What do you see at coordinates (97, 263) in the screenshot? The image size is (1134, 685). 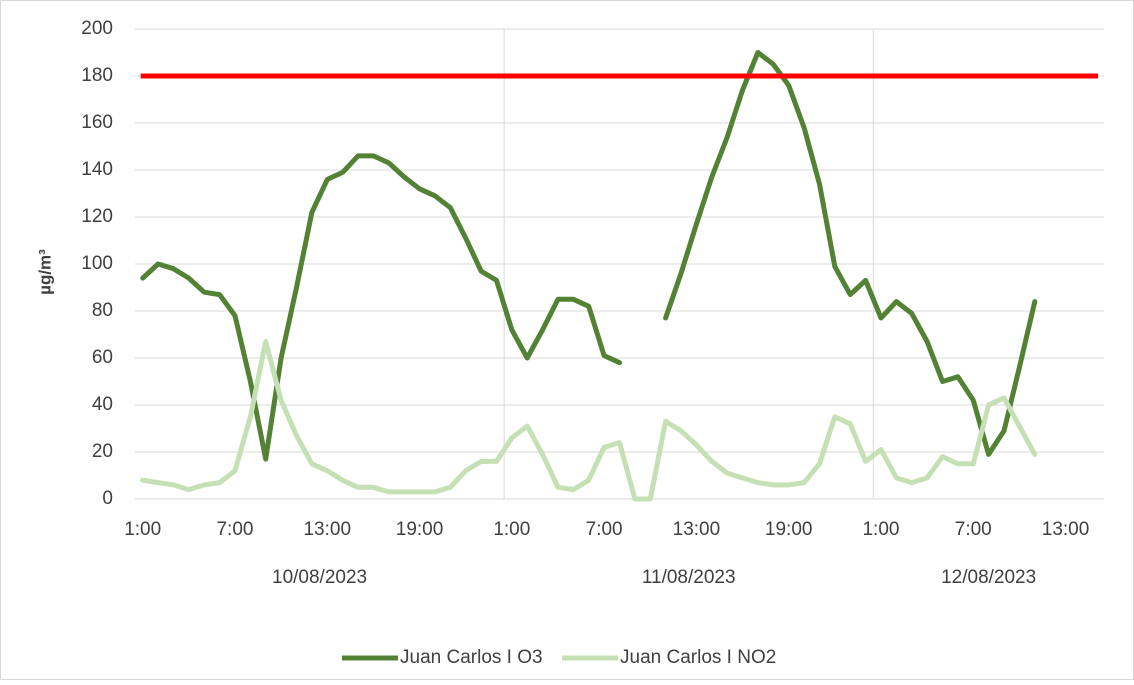 I see `y-tick-label: 100` at bounding box center [97, 263].